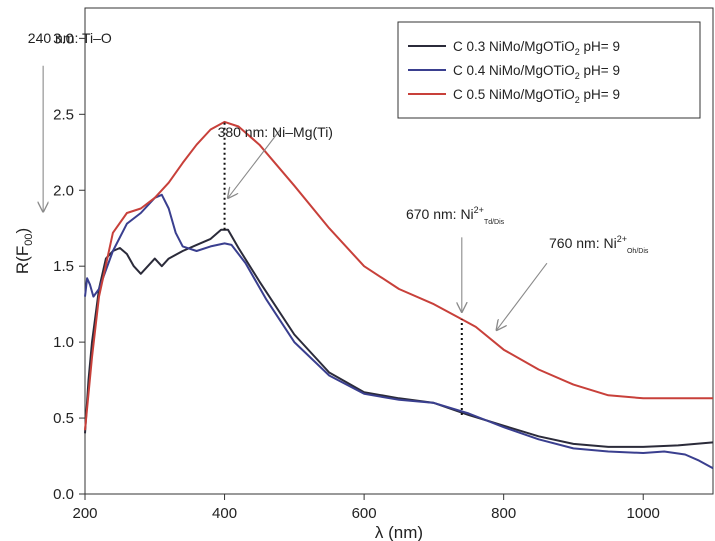 The image size is (715, 541). What do you see at coordinates (399, 532) in the screenshot?
I see `x-axis-title: λ (nm)` at bounding box center [399, 532].